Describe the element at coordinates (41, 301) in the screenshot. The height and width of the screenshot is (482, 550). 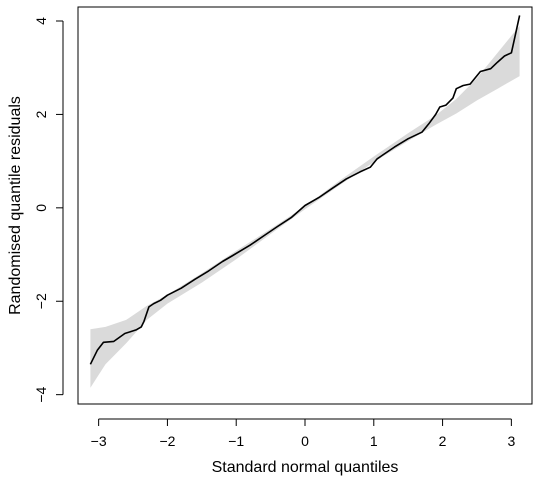
I see `y-tick-label: −2` at that location.